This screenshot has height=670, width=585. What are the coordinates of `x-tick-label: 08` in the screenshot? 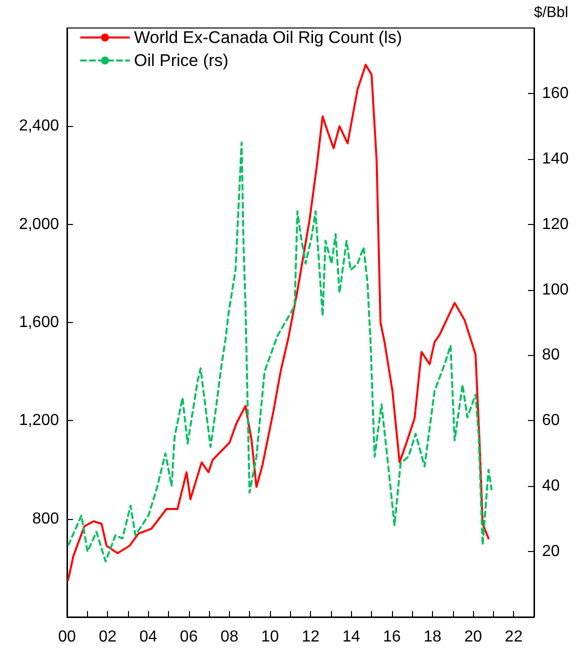 It's located at (229, 637).